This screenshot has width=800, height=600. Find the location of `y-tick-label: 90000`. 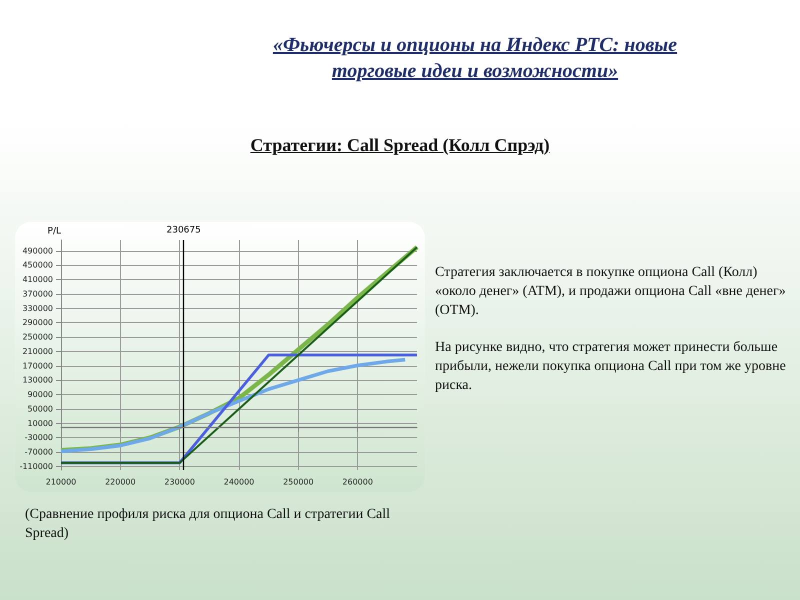

y-tick-label: 90000 is located at coordinates (40, 395).